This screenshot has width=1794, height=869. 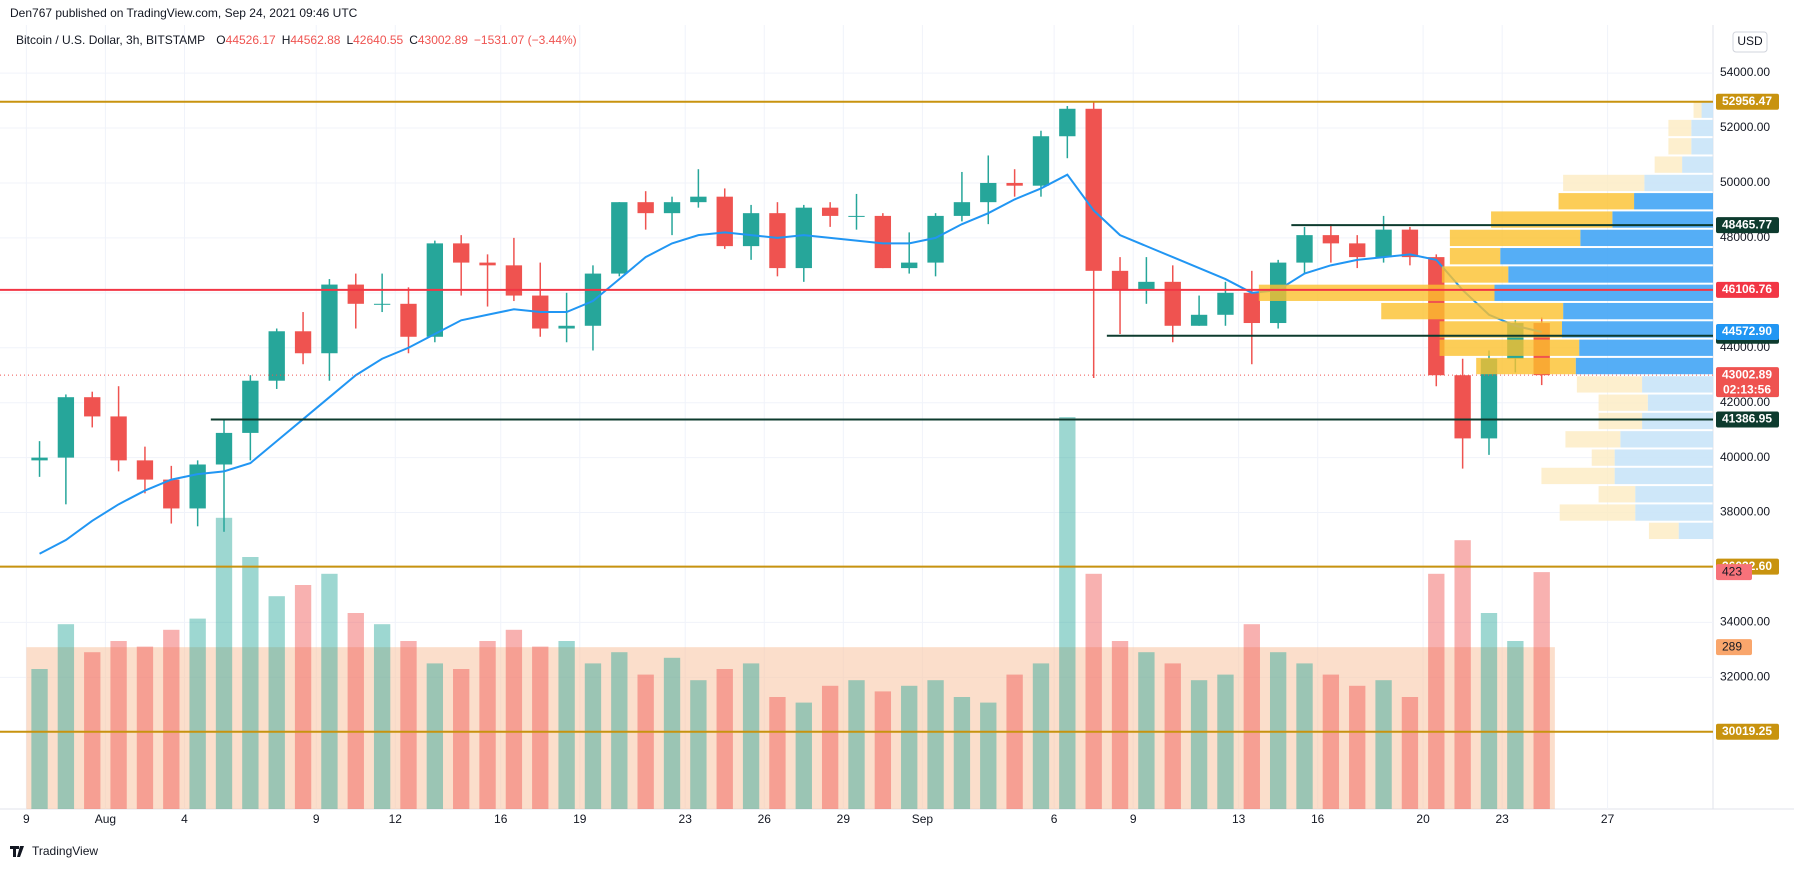 I want to click on price-tag-label: 30019.25, so click(x=1747, y=731).